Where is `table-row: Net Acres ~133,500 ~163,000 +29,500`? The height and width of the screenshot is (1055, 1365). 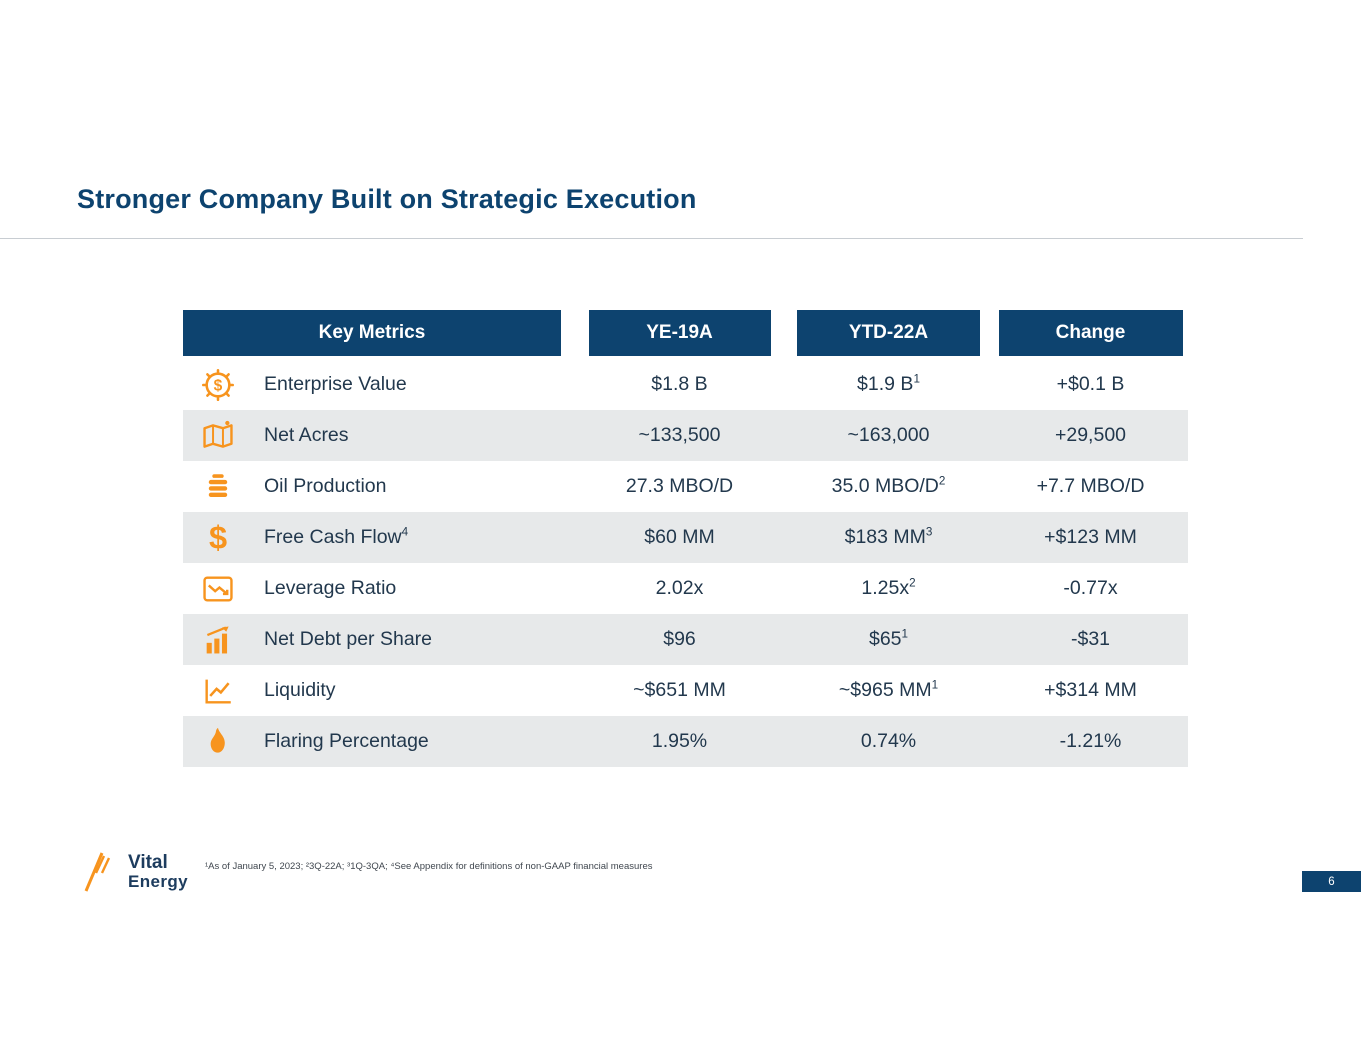 table-row: Net Acres ~133,500 ~163,000 +29,500 is located at coordinates (685, 435).